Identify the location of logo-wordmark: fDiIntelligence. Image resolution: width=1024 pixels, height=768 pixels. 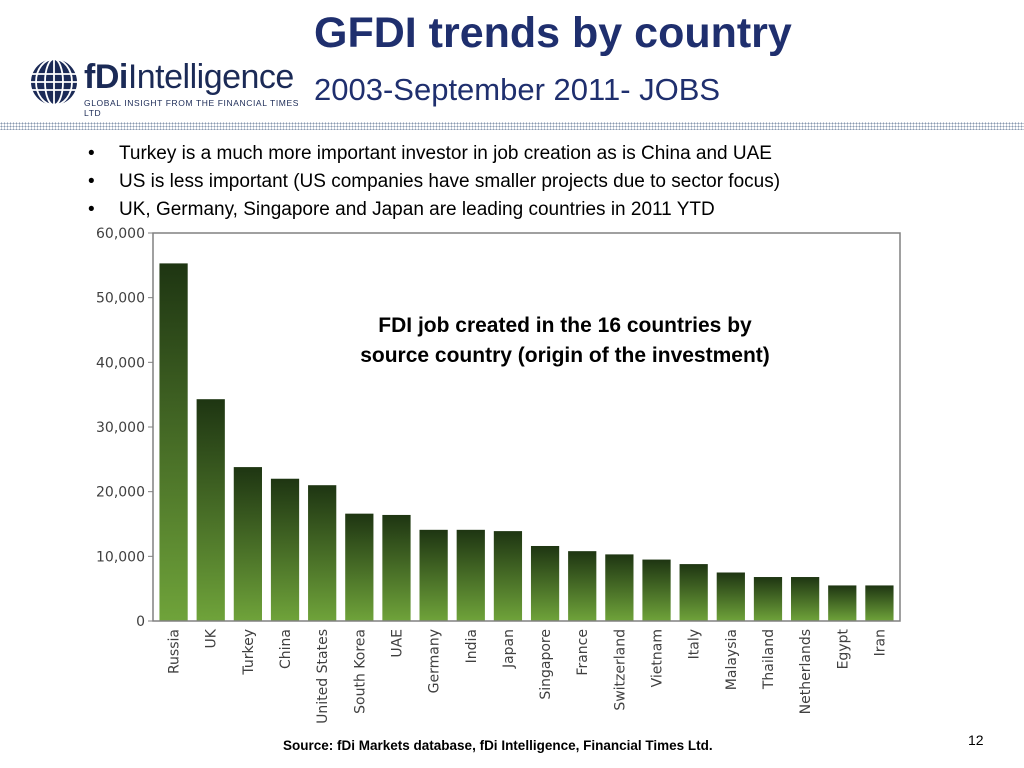
(189, 77).